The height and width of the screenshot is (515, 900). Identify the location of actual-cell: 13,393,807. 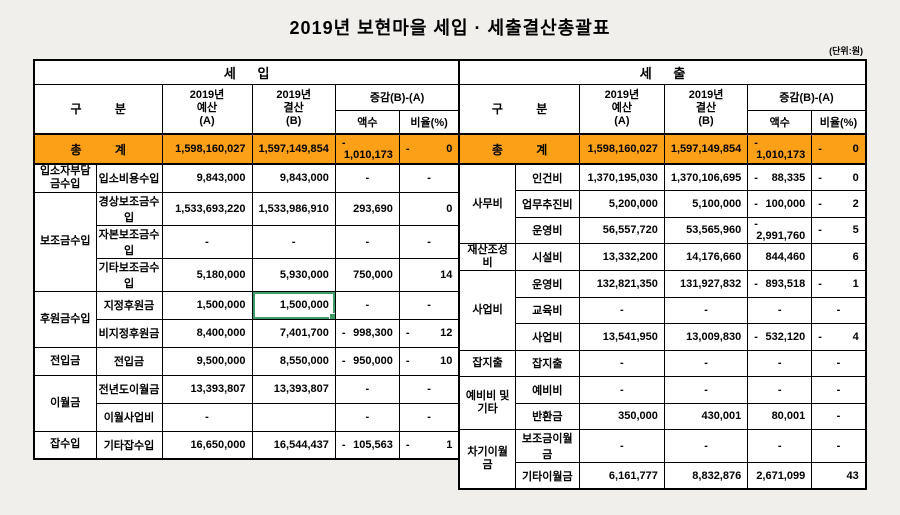
(293, 389).